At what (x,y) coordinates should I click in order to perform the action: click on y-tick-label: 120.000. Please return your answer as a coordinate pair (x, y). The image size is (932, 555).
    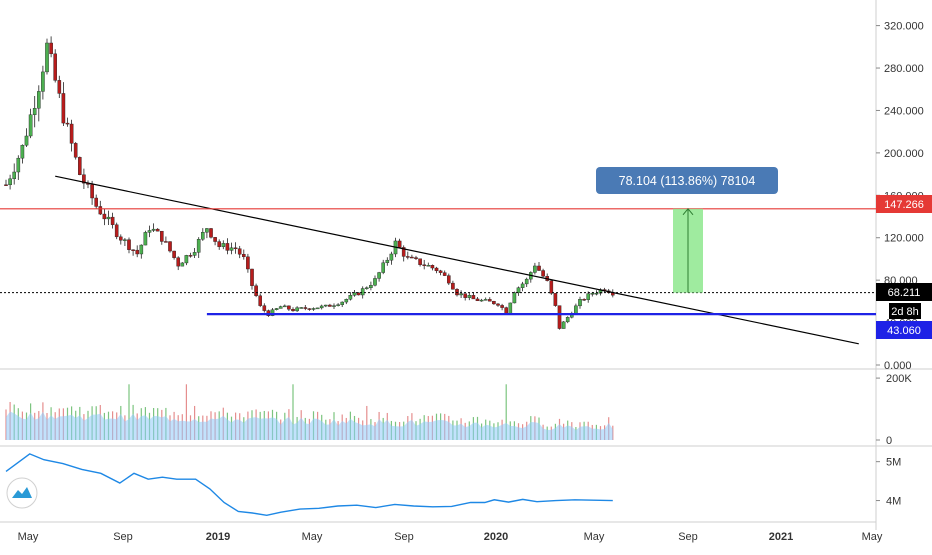
    Looking at the image, I should click on (904, 239).